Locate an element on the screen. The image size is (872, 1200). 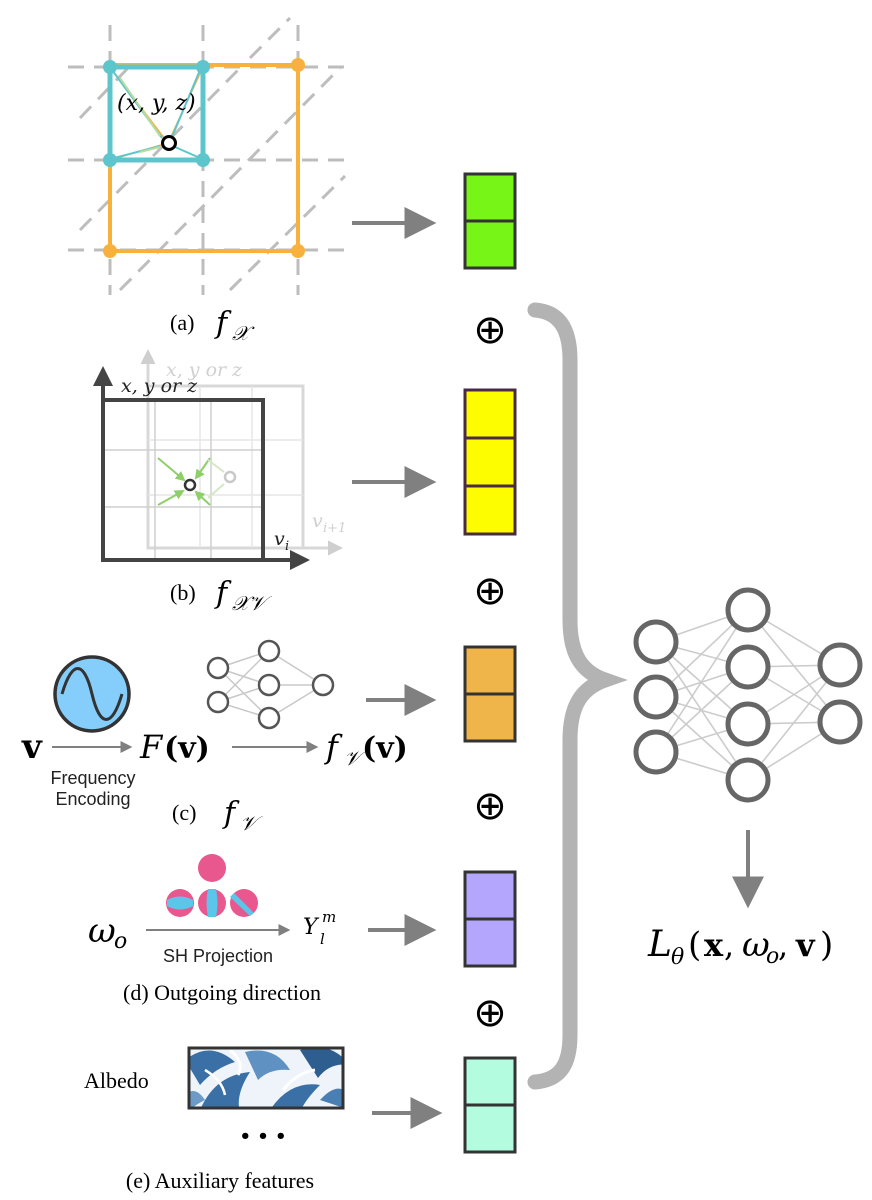
concat-operators: ⊕ ⊕ ⊕ ⊕ is located at coordinates (490, 671).